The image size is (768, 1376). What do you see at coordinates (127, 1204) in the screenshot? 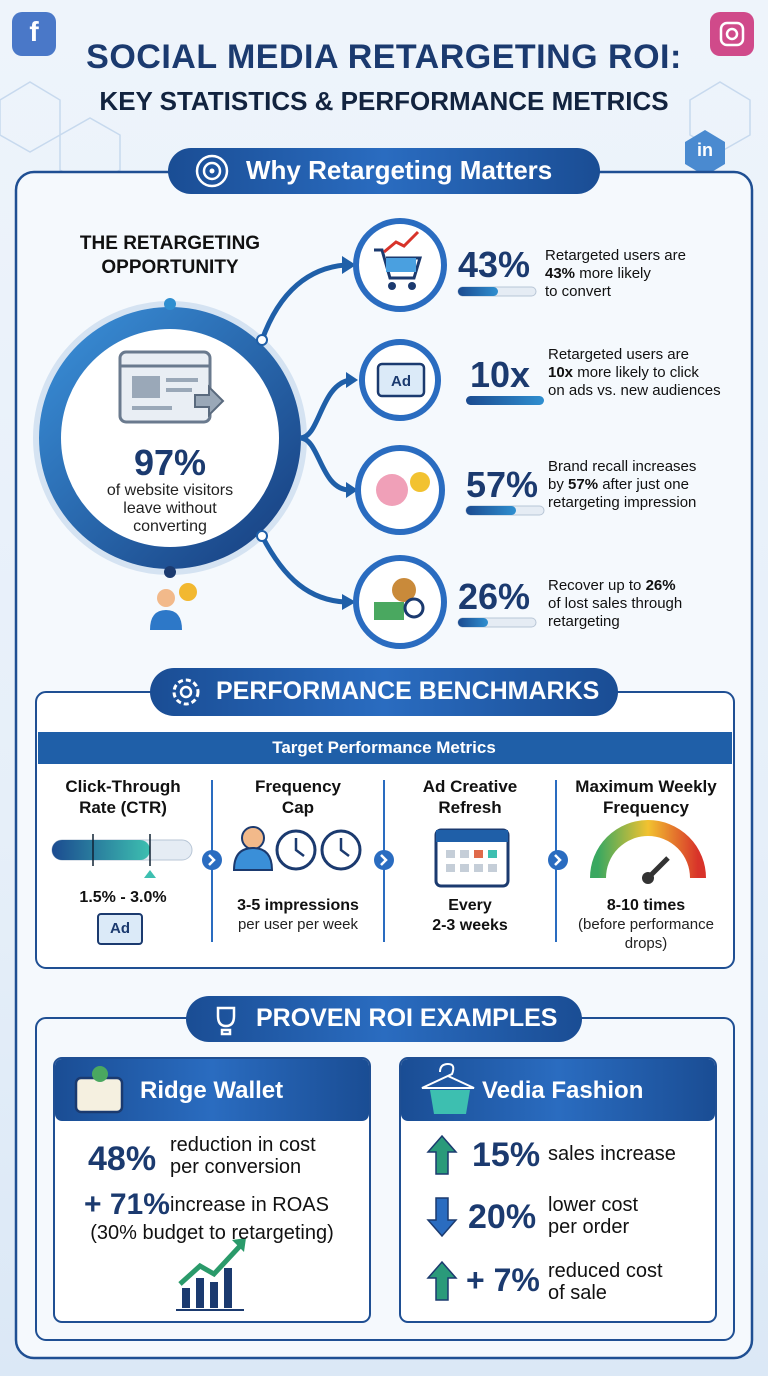
I see `case-value: + 71%` at bounding box center [127, 1204].